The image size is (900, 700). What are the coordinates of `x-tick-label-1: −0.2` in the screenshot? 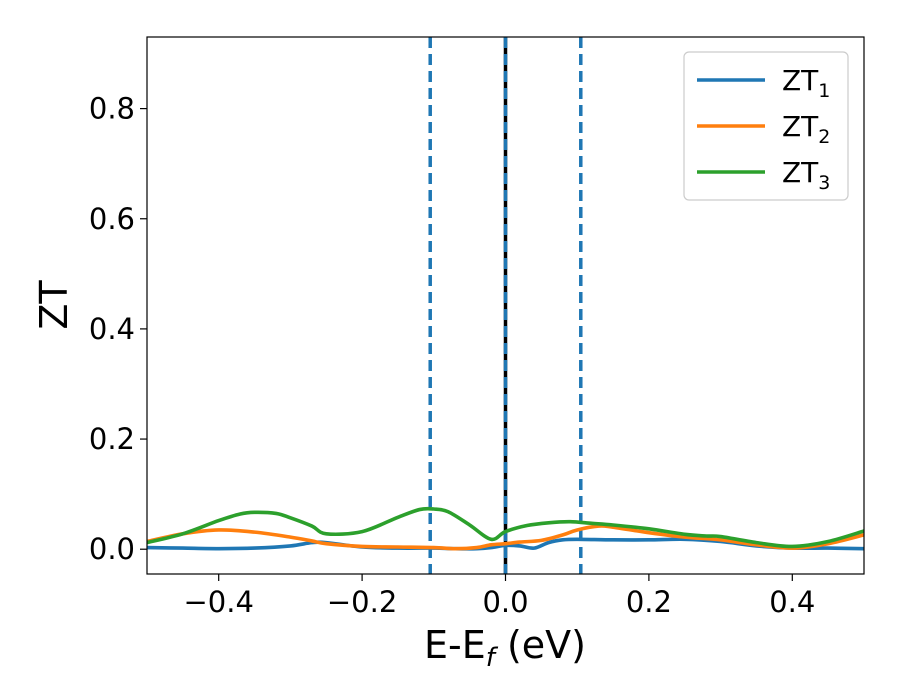 It's located at (362, 602).